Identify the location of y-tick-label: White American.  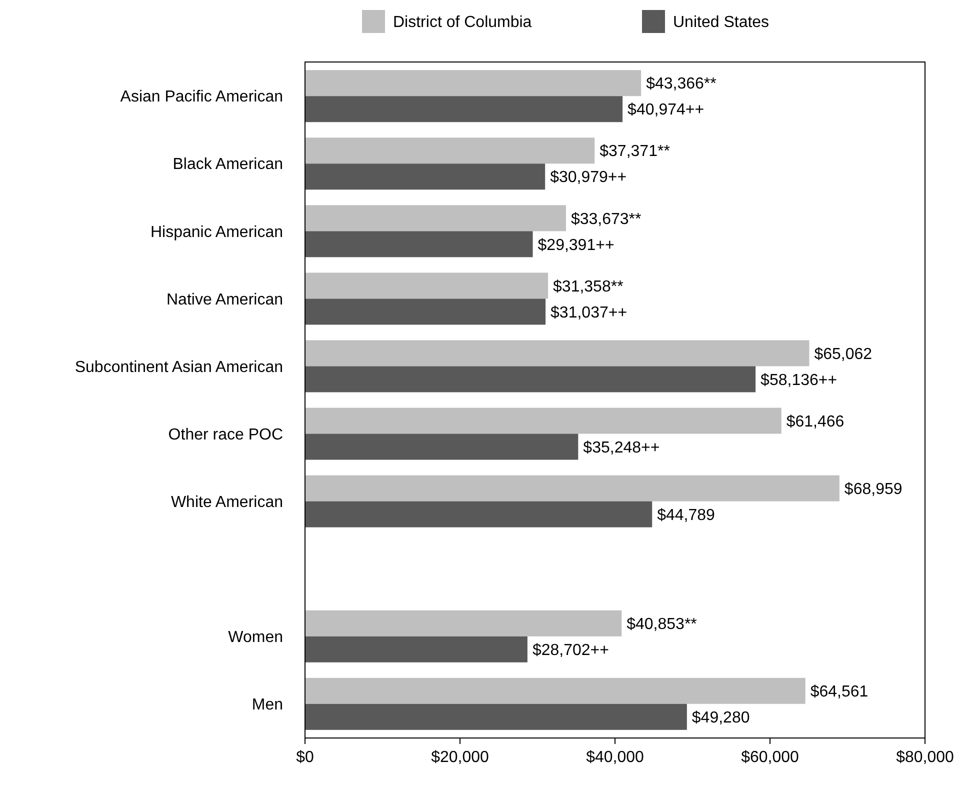
(226, 502).